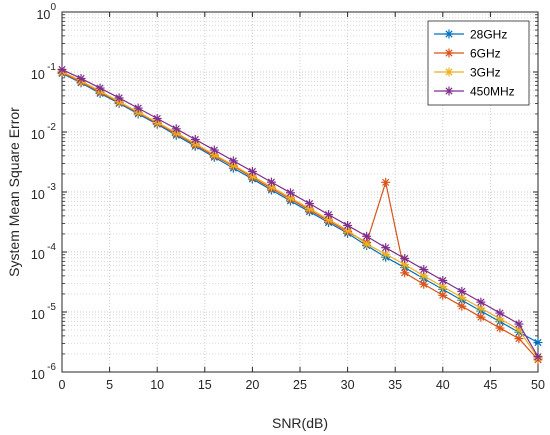 The height and width of the screenshot is (435, 550). Describe the element at coordinates (109, 385) in the screenshot. I see `x-tick-label: 5` at that location.